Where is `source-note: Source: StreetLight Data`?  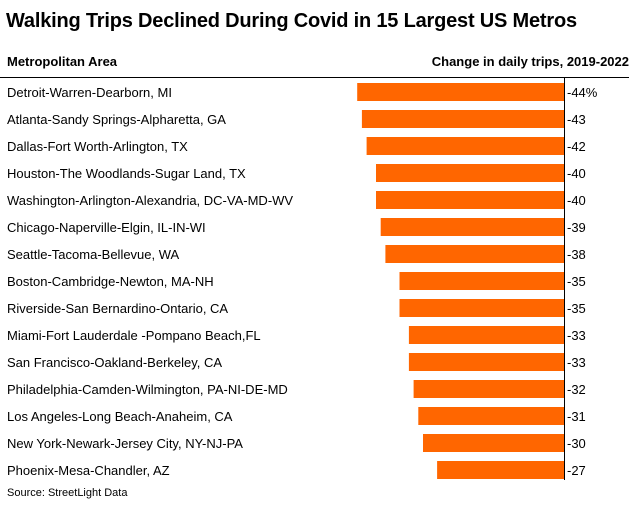 source-note: Source: StreetLight Data is located at coordinates (67, 493).